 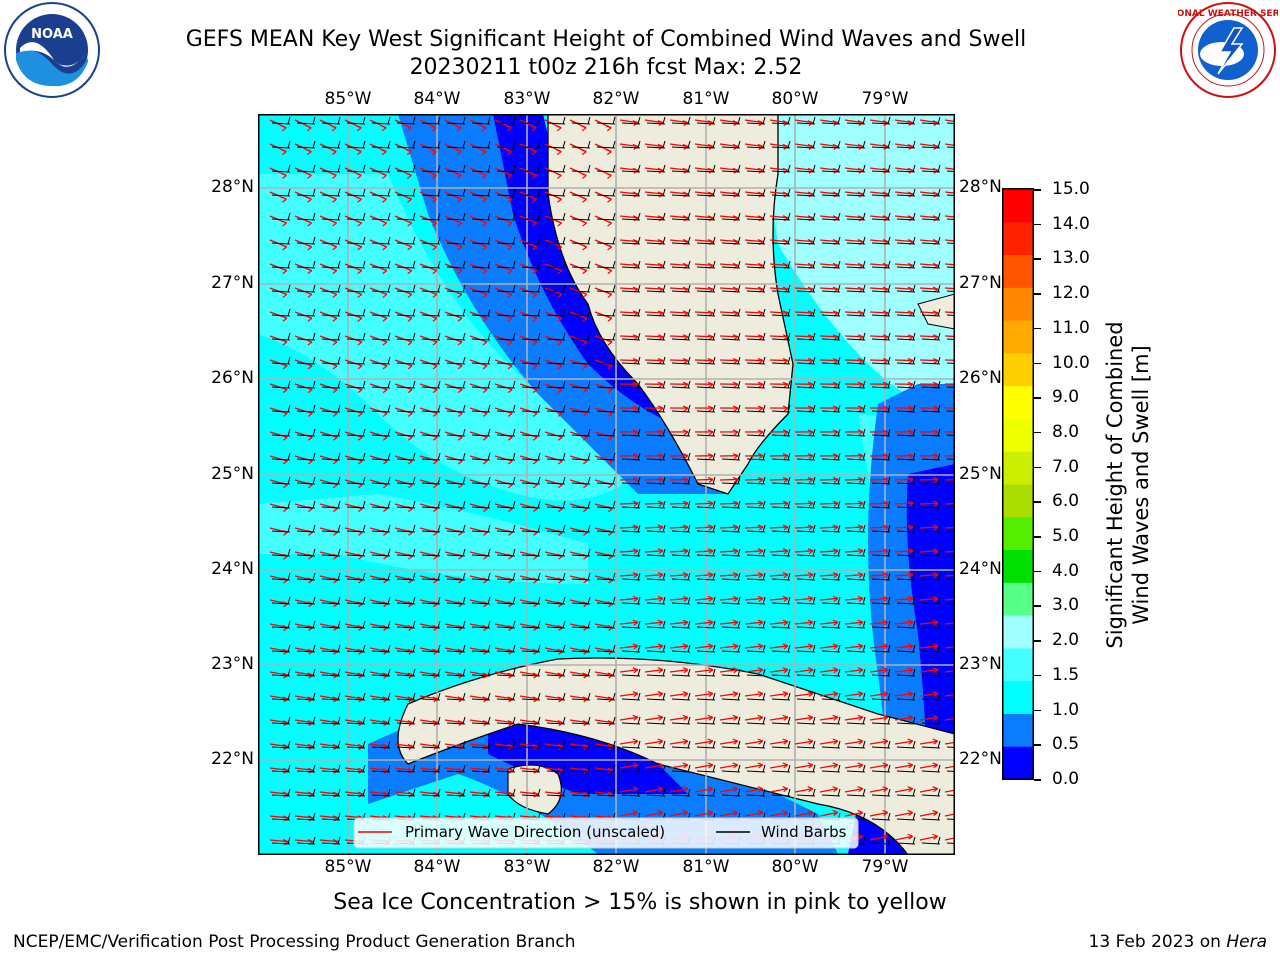 I want to click on legend-barb-label: Wind Barbs, so click(x=804, y=832).